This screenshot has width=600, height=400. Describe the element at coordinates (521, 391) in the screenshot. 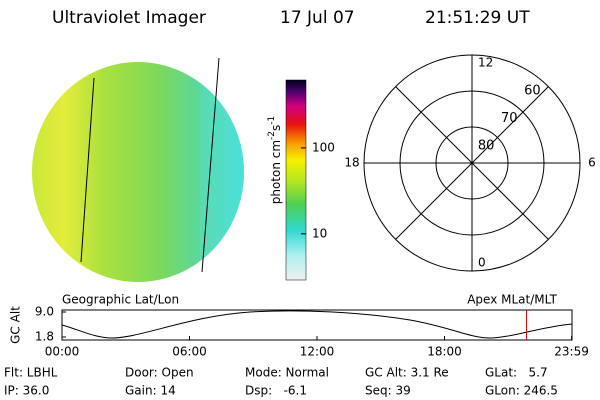

I see `status-field: GLon: 246.5` at that location.